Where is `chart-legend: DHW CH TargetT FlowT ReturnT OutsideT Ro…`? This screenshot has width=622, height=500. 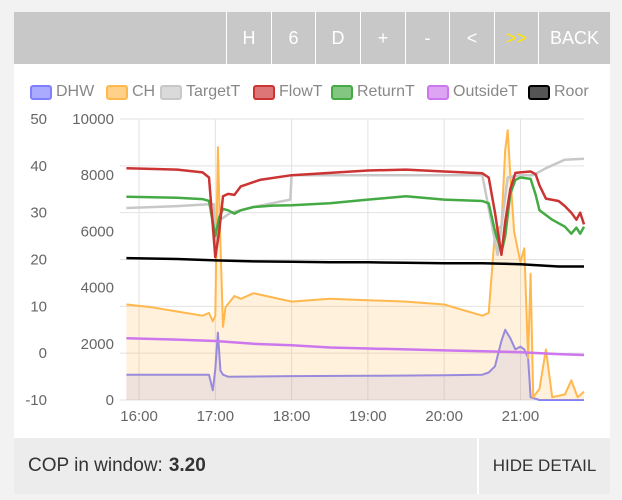
chart-legend: DHW CH TargetT FlowT ReturnT OutsideT Ro… is located at coordinates (312, 92).